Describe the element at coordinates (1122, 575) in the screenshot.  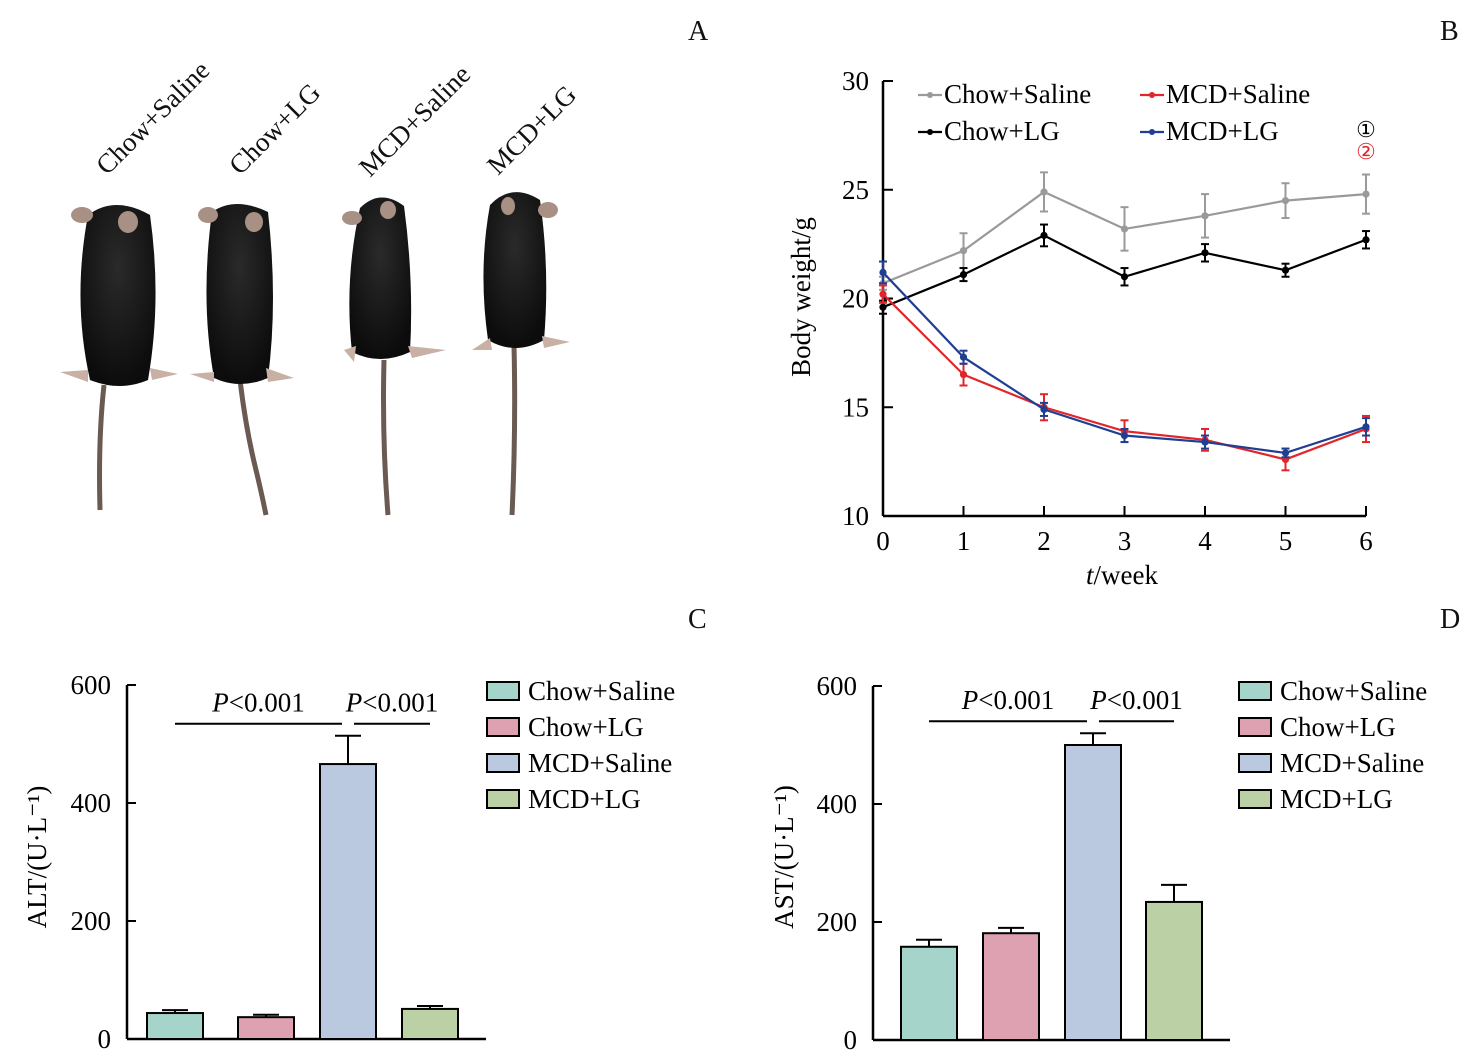
I see `x-axis-label: t/week` at that location.